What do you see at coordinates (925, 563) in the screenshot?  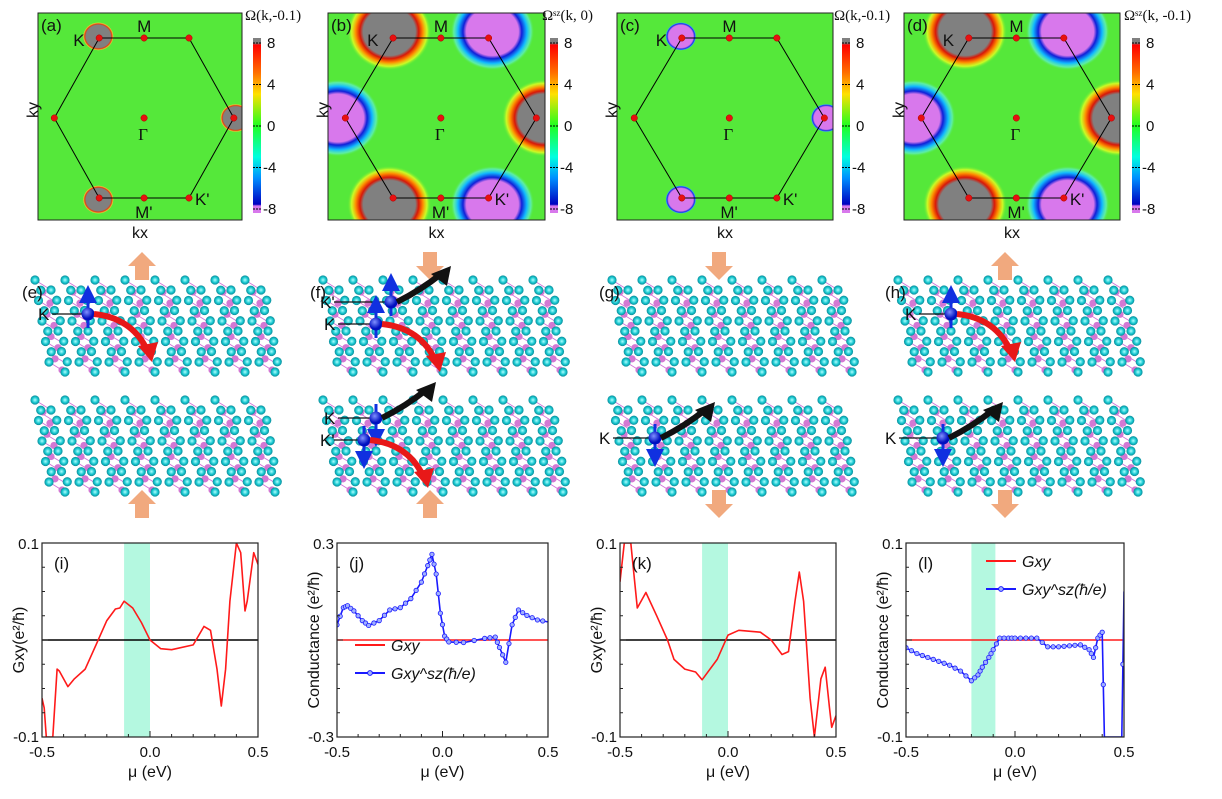 I see `panel-label: (l)` at bounding box center [925, 563].